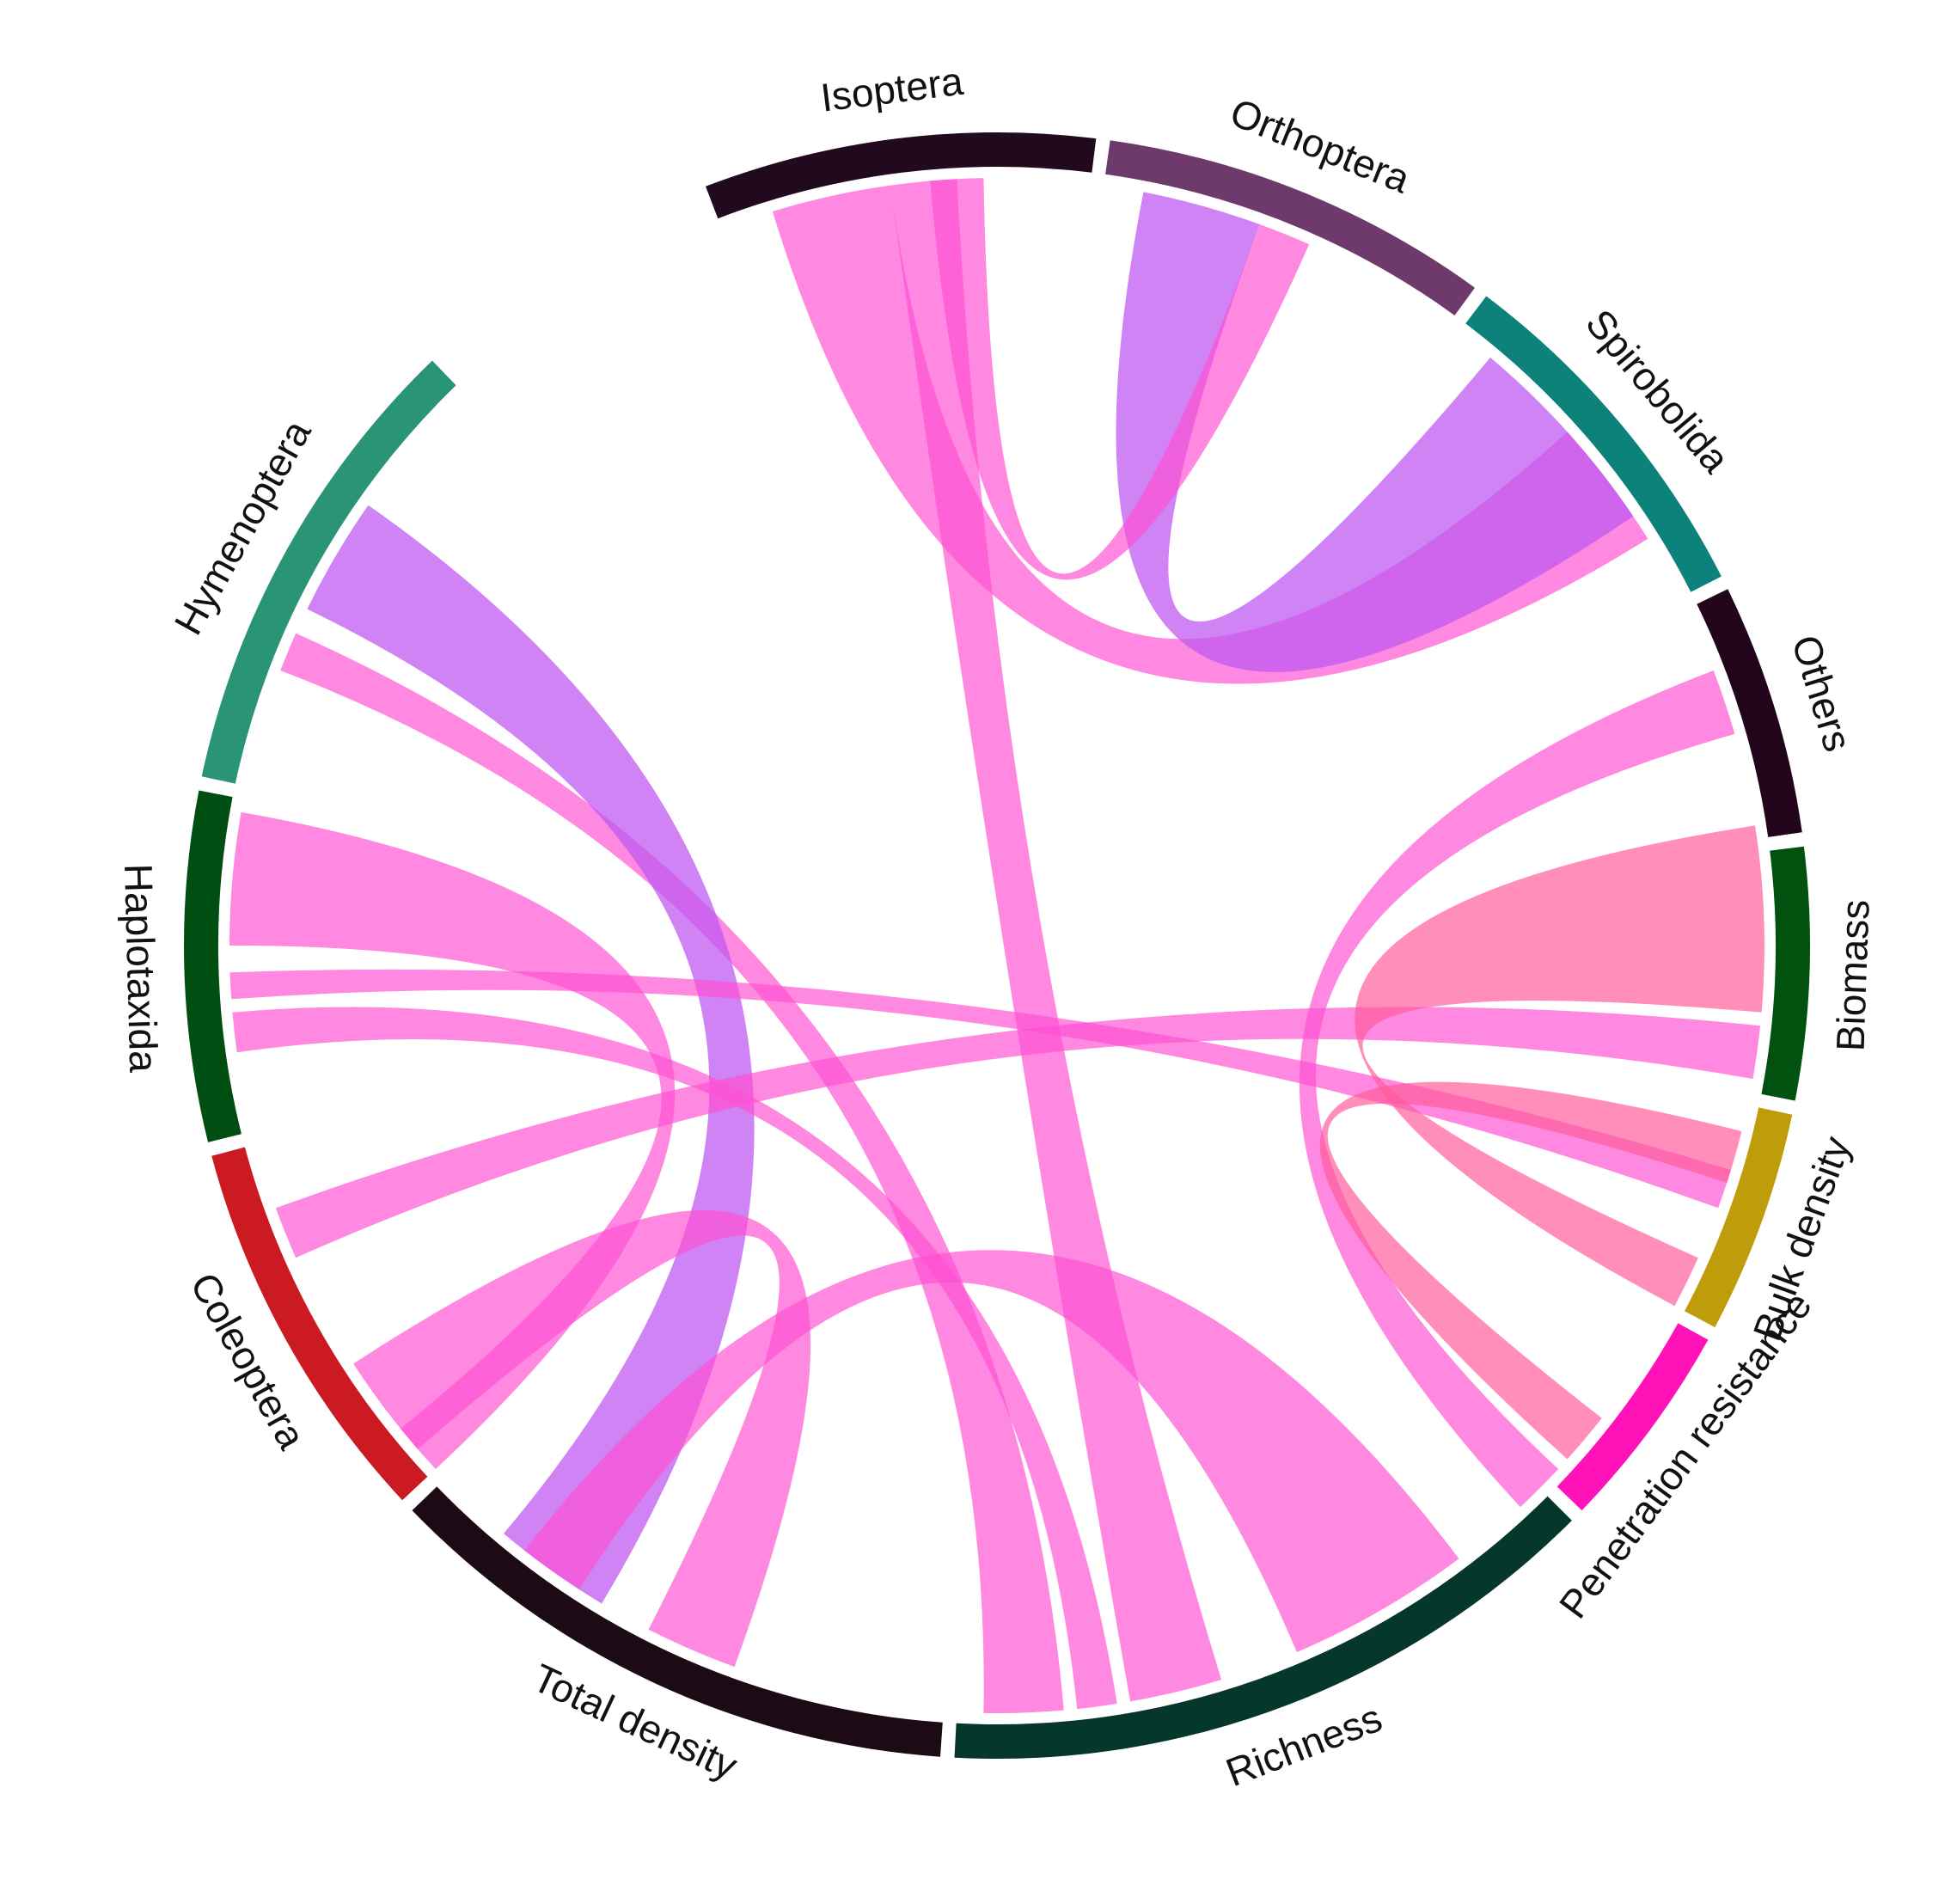  Describe the element at coordinates (328, 572) in the screenshot. I see `sector-arc-hymenoptera` at that location.